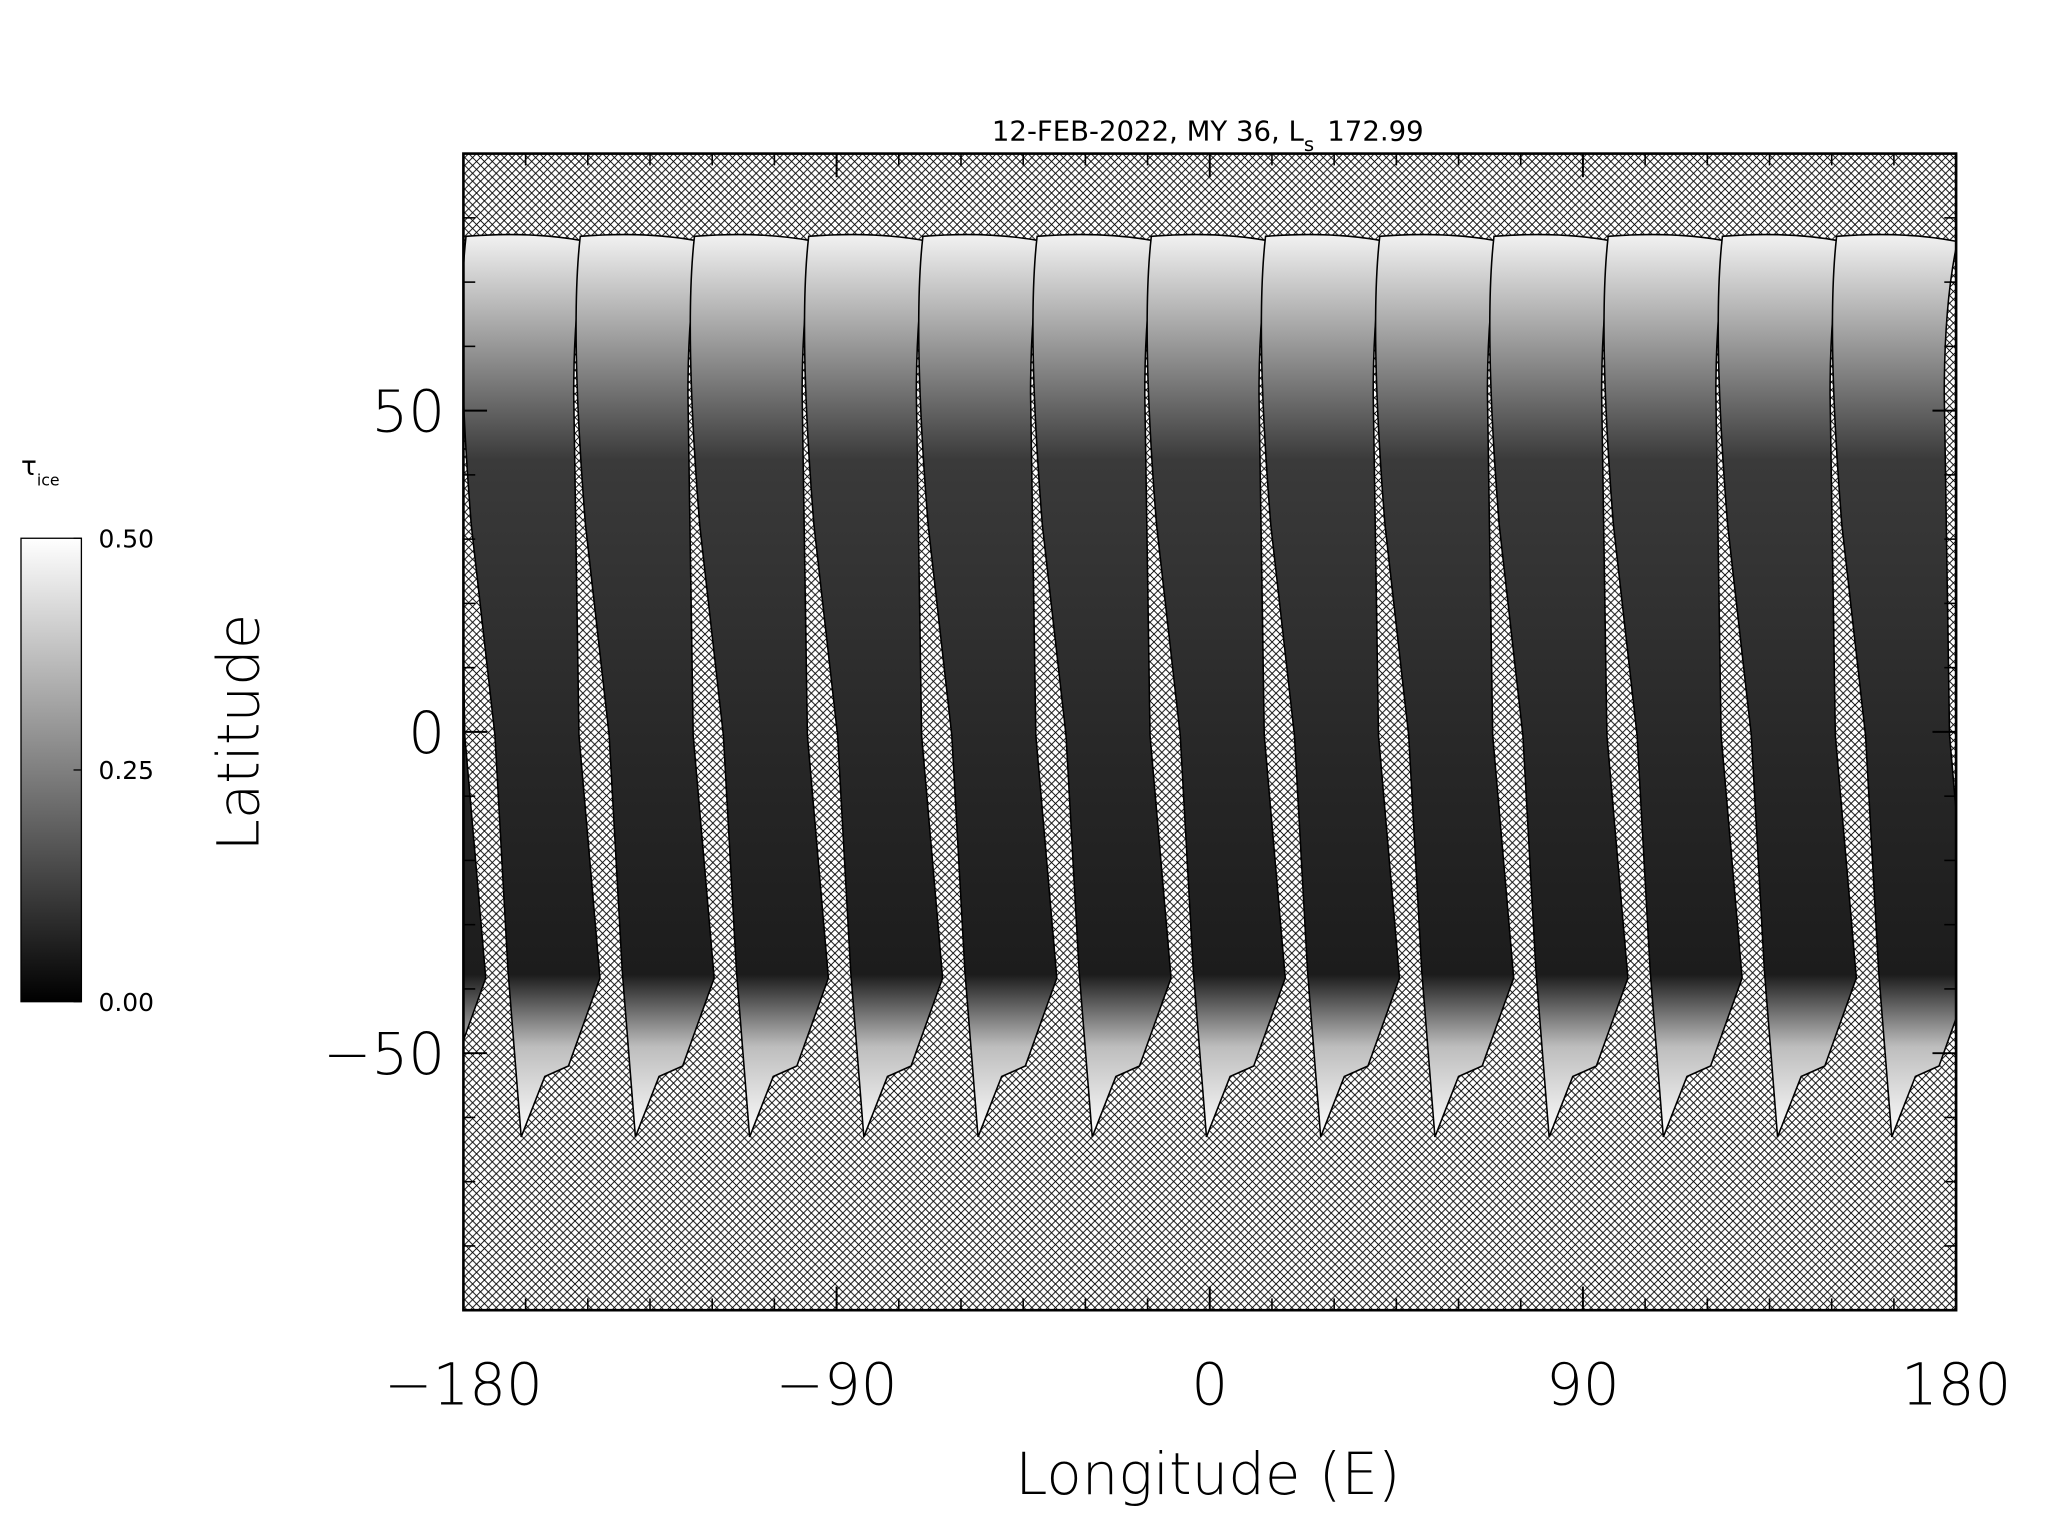  What do you see at coordinates (1309, 144) in the screenshot?
I see `title-subscript: s` at bounding box center [1309, 144].